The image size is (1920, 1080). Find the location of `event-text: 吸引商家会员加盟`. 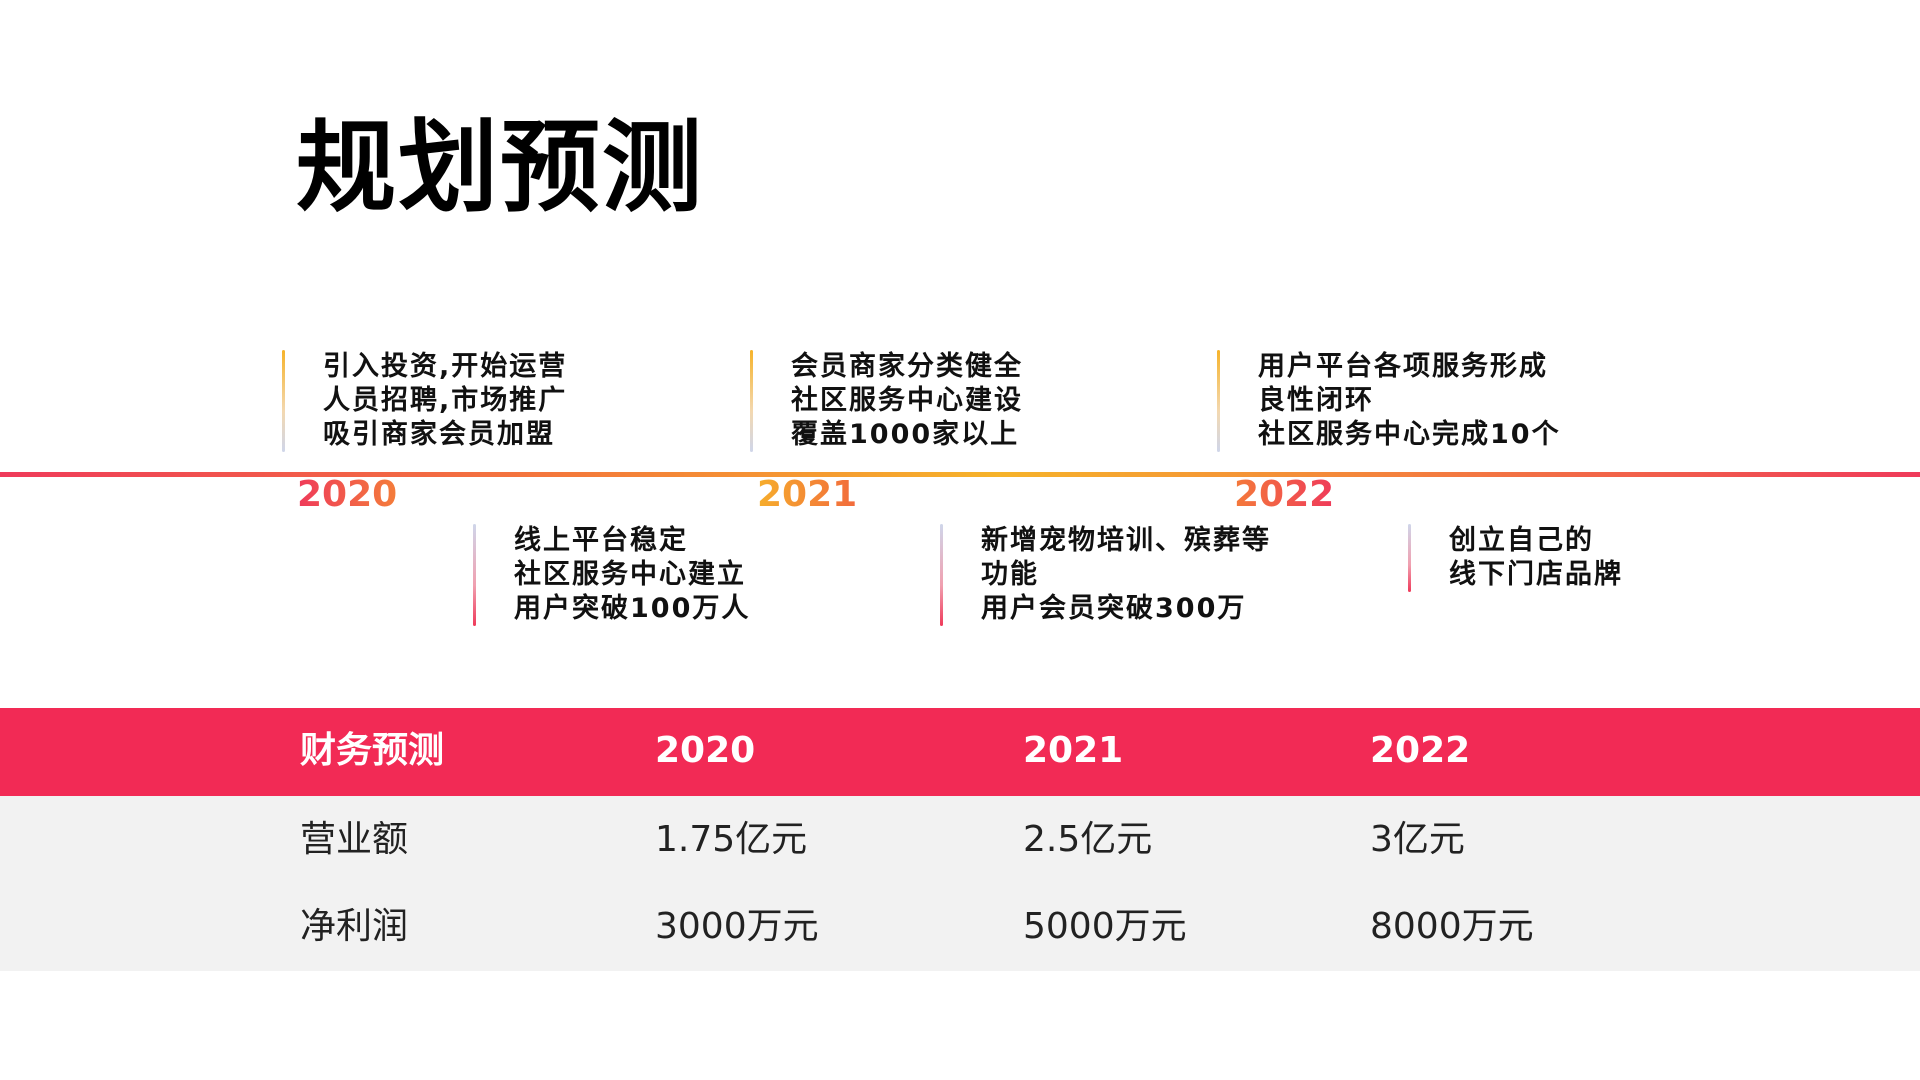

event-text: 吸引商家会员加盟 is located at coordinates (439, 434).